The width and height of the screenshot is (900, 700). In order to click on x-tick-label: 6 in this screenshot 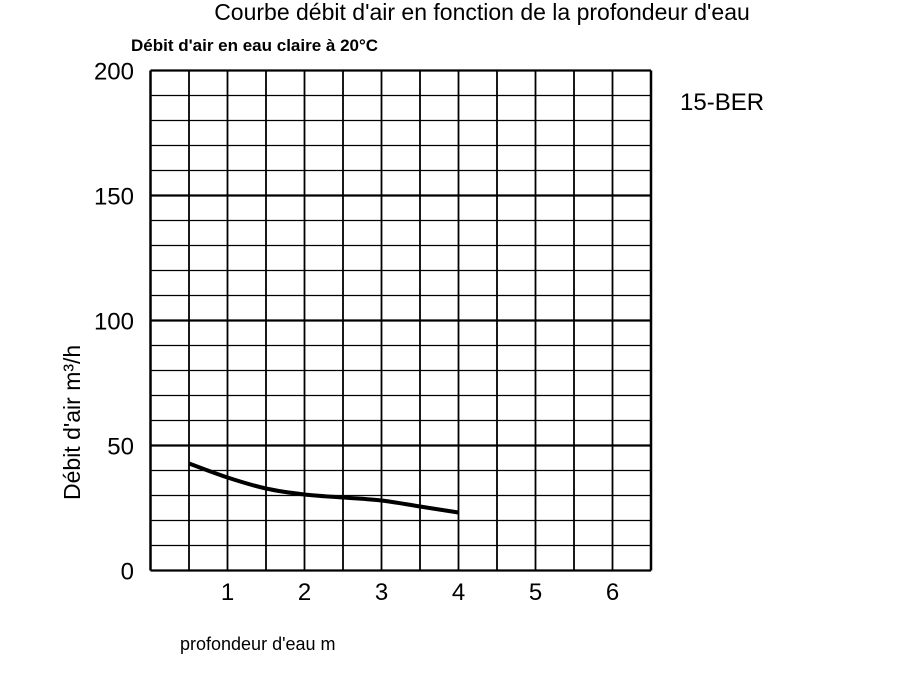, I will do `click(612, 592)`.